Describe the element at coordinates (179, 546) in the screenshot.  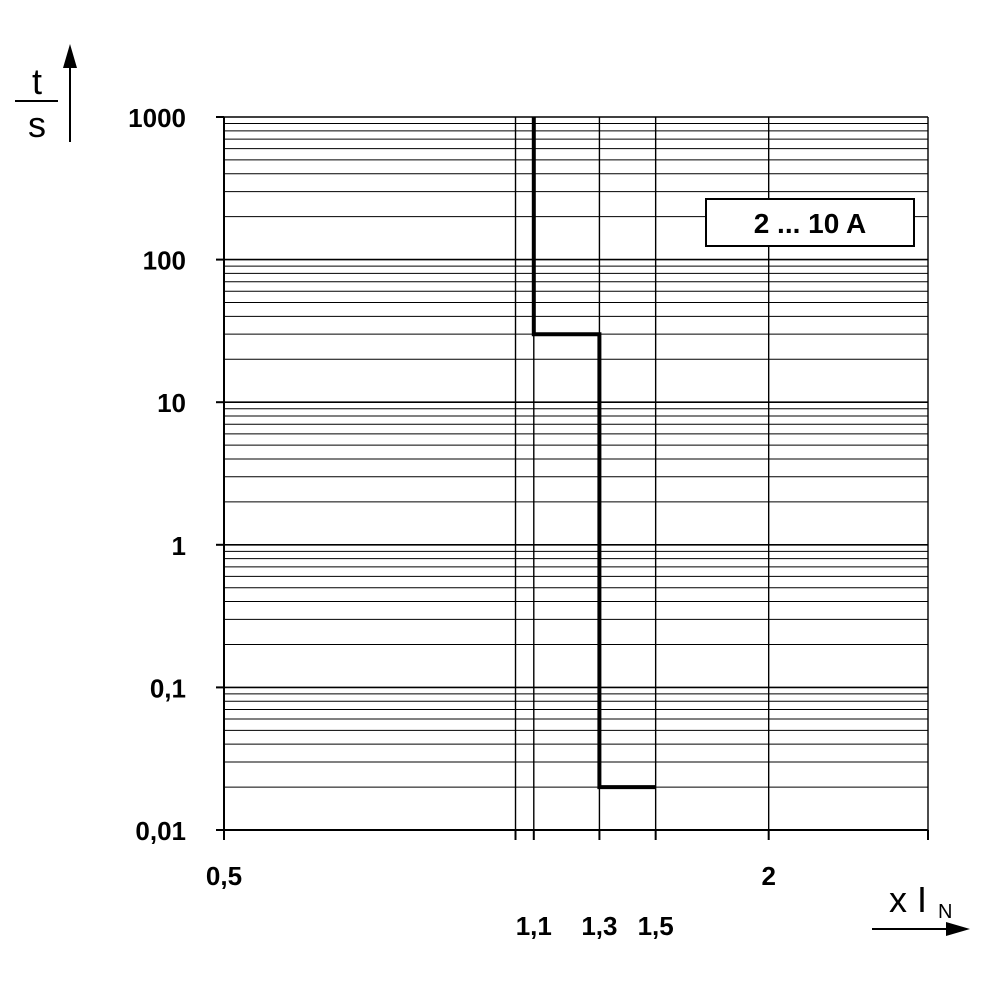
I see `y-tick-label: 1` at that location.